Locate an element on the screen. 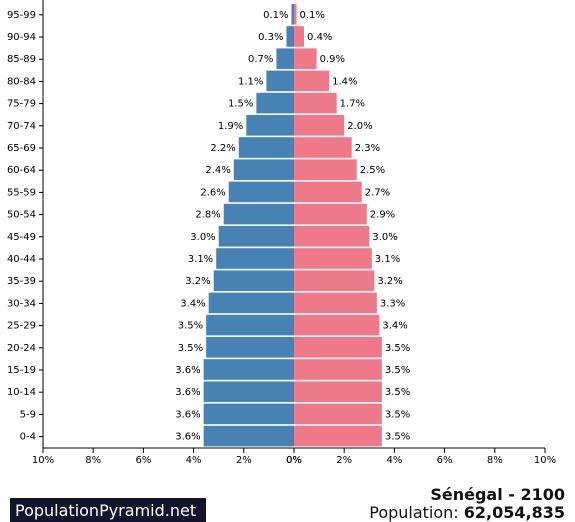 The width and height of the screenshot is (575, 522). value-label-right-70-74: 2.0% is located at coordinates (359, 126).